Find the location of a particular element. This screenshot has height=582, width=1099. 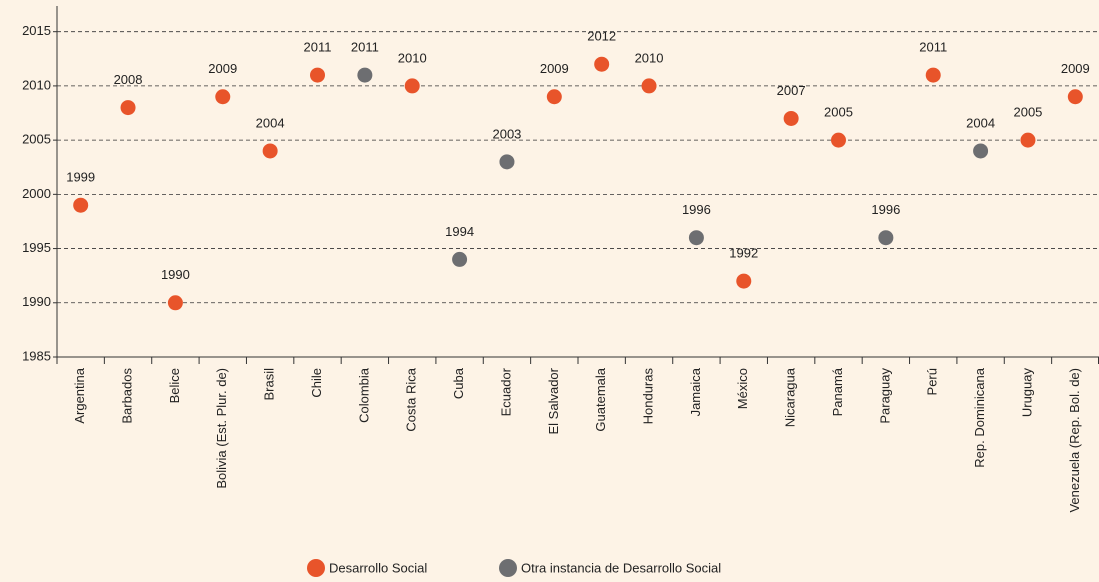

x-tick-label: Panamá is located at coordinates (837, 391).